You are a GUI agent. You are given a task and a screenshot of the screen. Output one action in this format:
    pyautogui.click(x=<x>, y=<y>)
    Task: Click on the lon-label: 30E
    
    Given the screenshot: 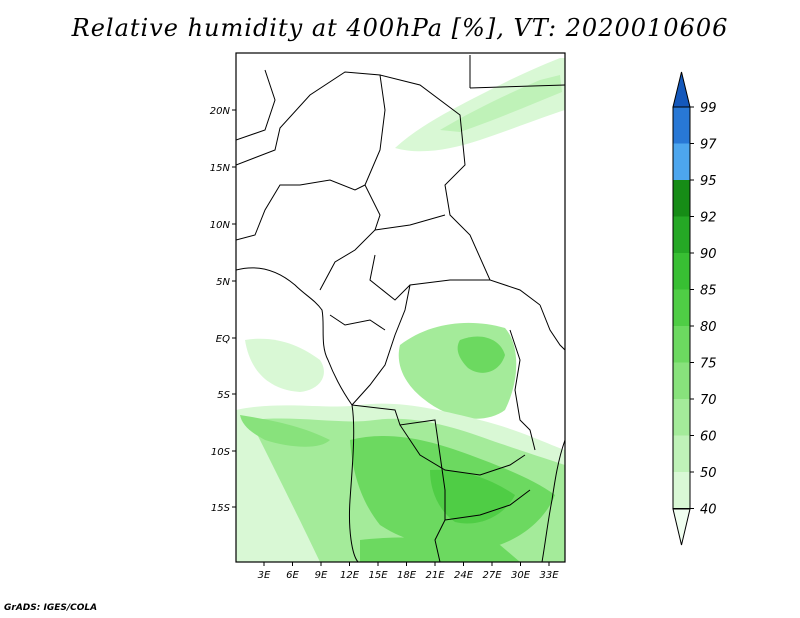 What is the action you would take?
    pyautogui.click(x=521, y=575)
    